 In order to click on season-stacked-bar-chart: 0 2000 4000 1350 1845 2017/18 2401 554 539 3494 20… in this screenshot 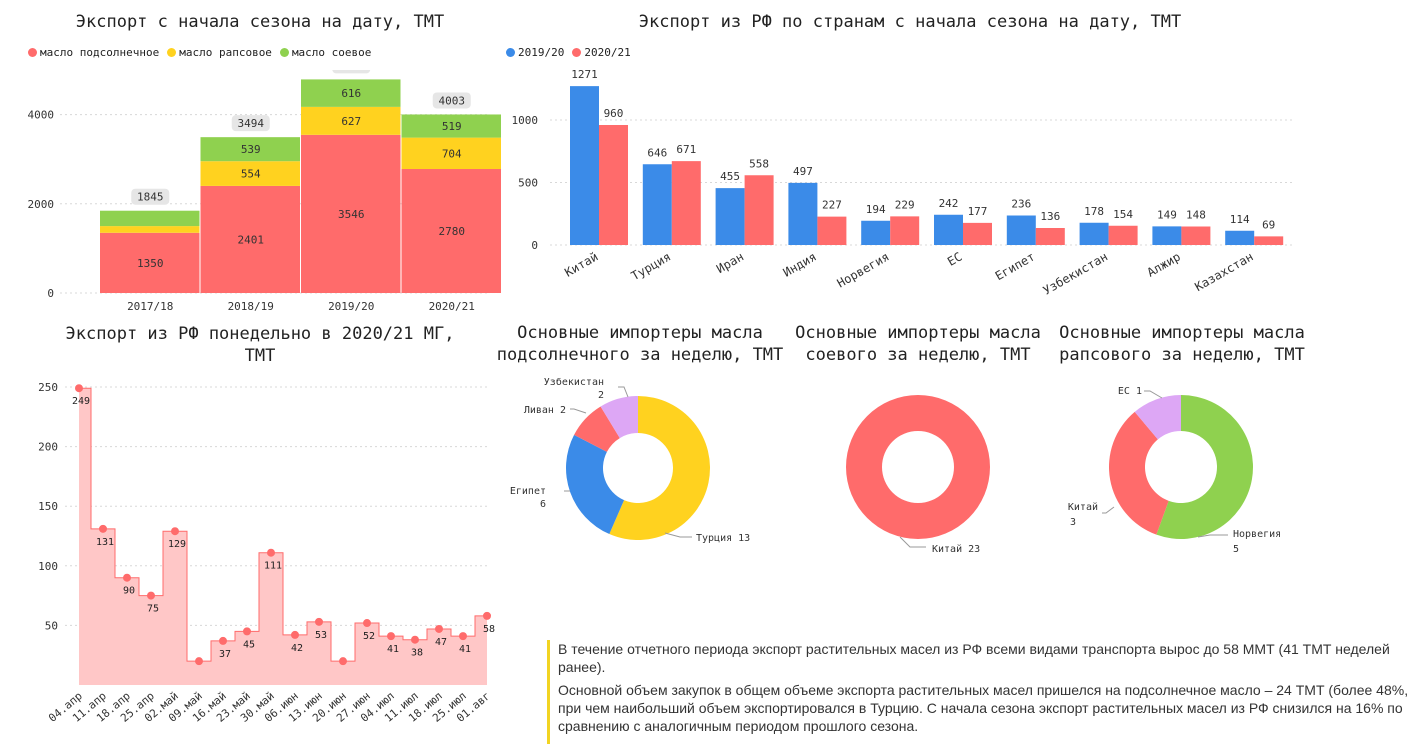, I will do `click(260, 195)`.